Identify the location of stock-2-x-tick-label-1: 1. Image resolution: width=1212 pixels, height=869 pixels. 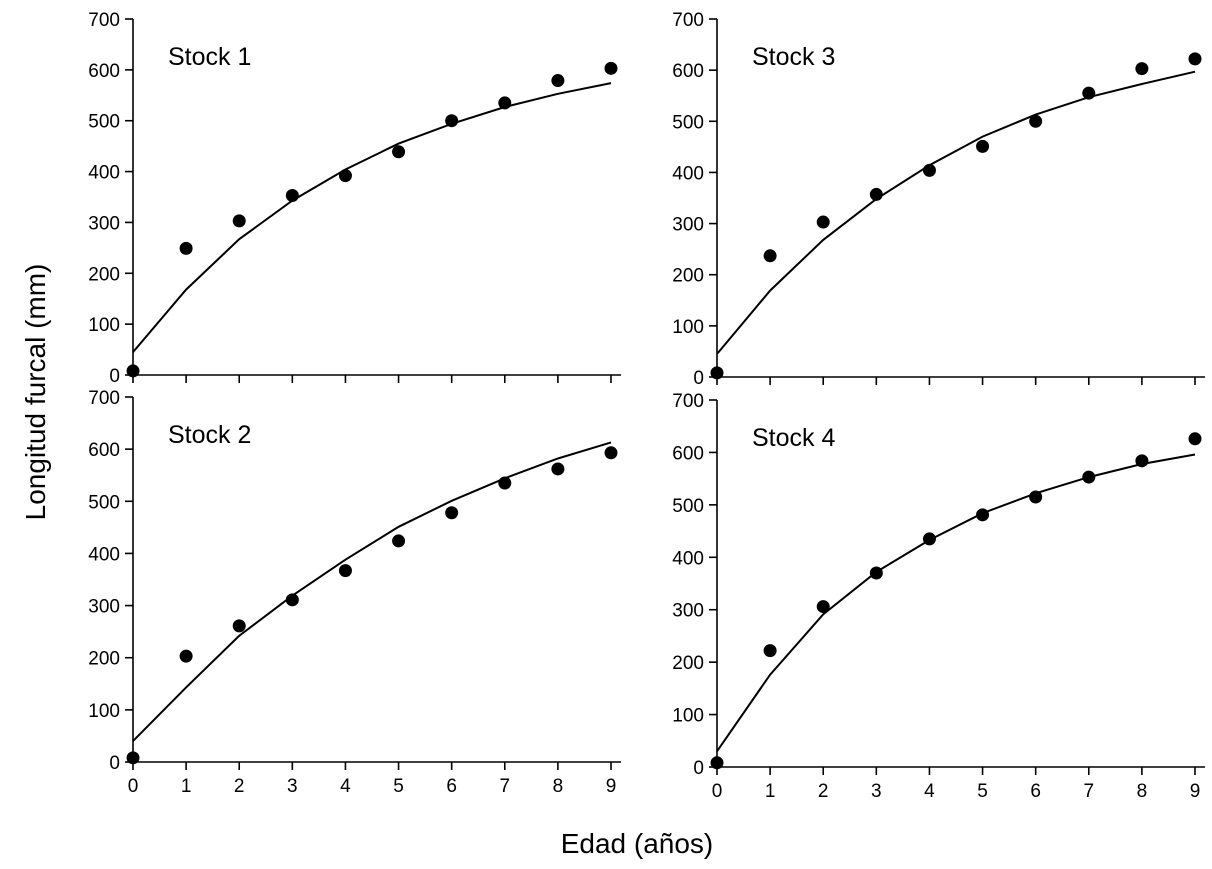
(186, 786).